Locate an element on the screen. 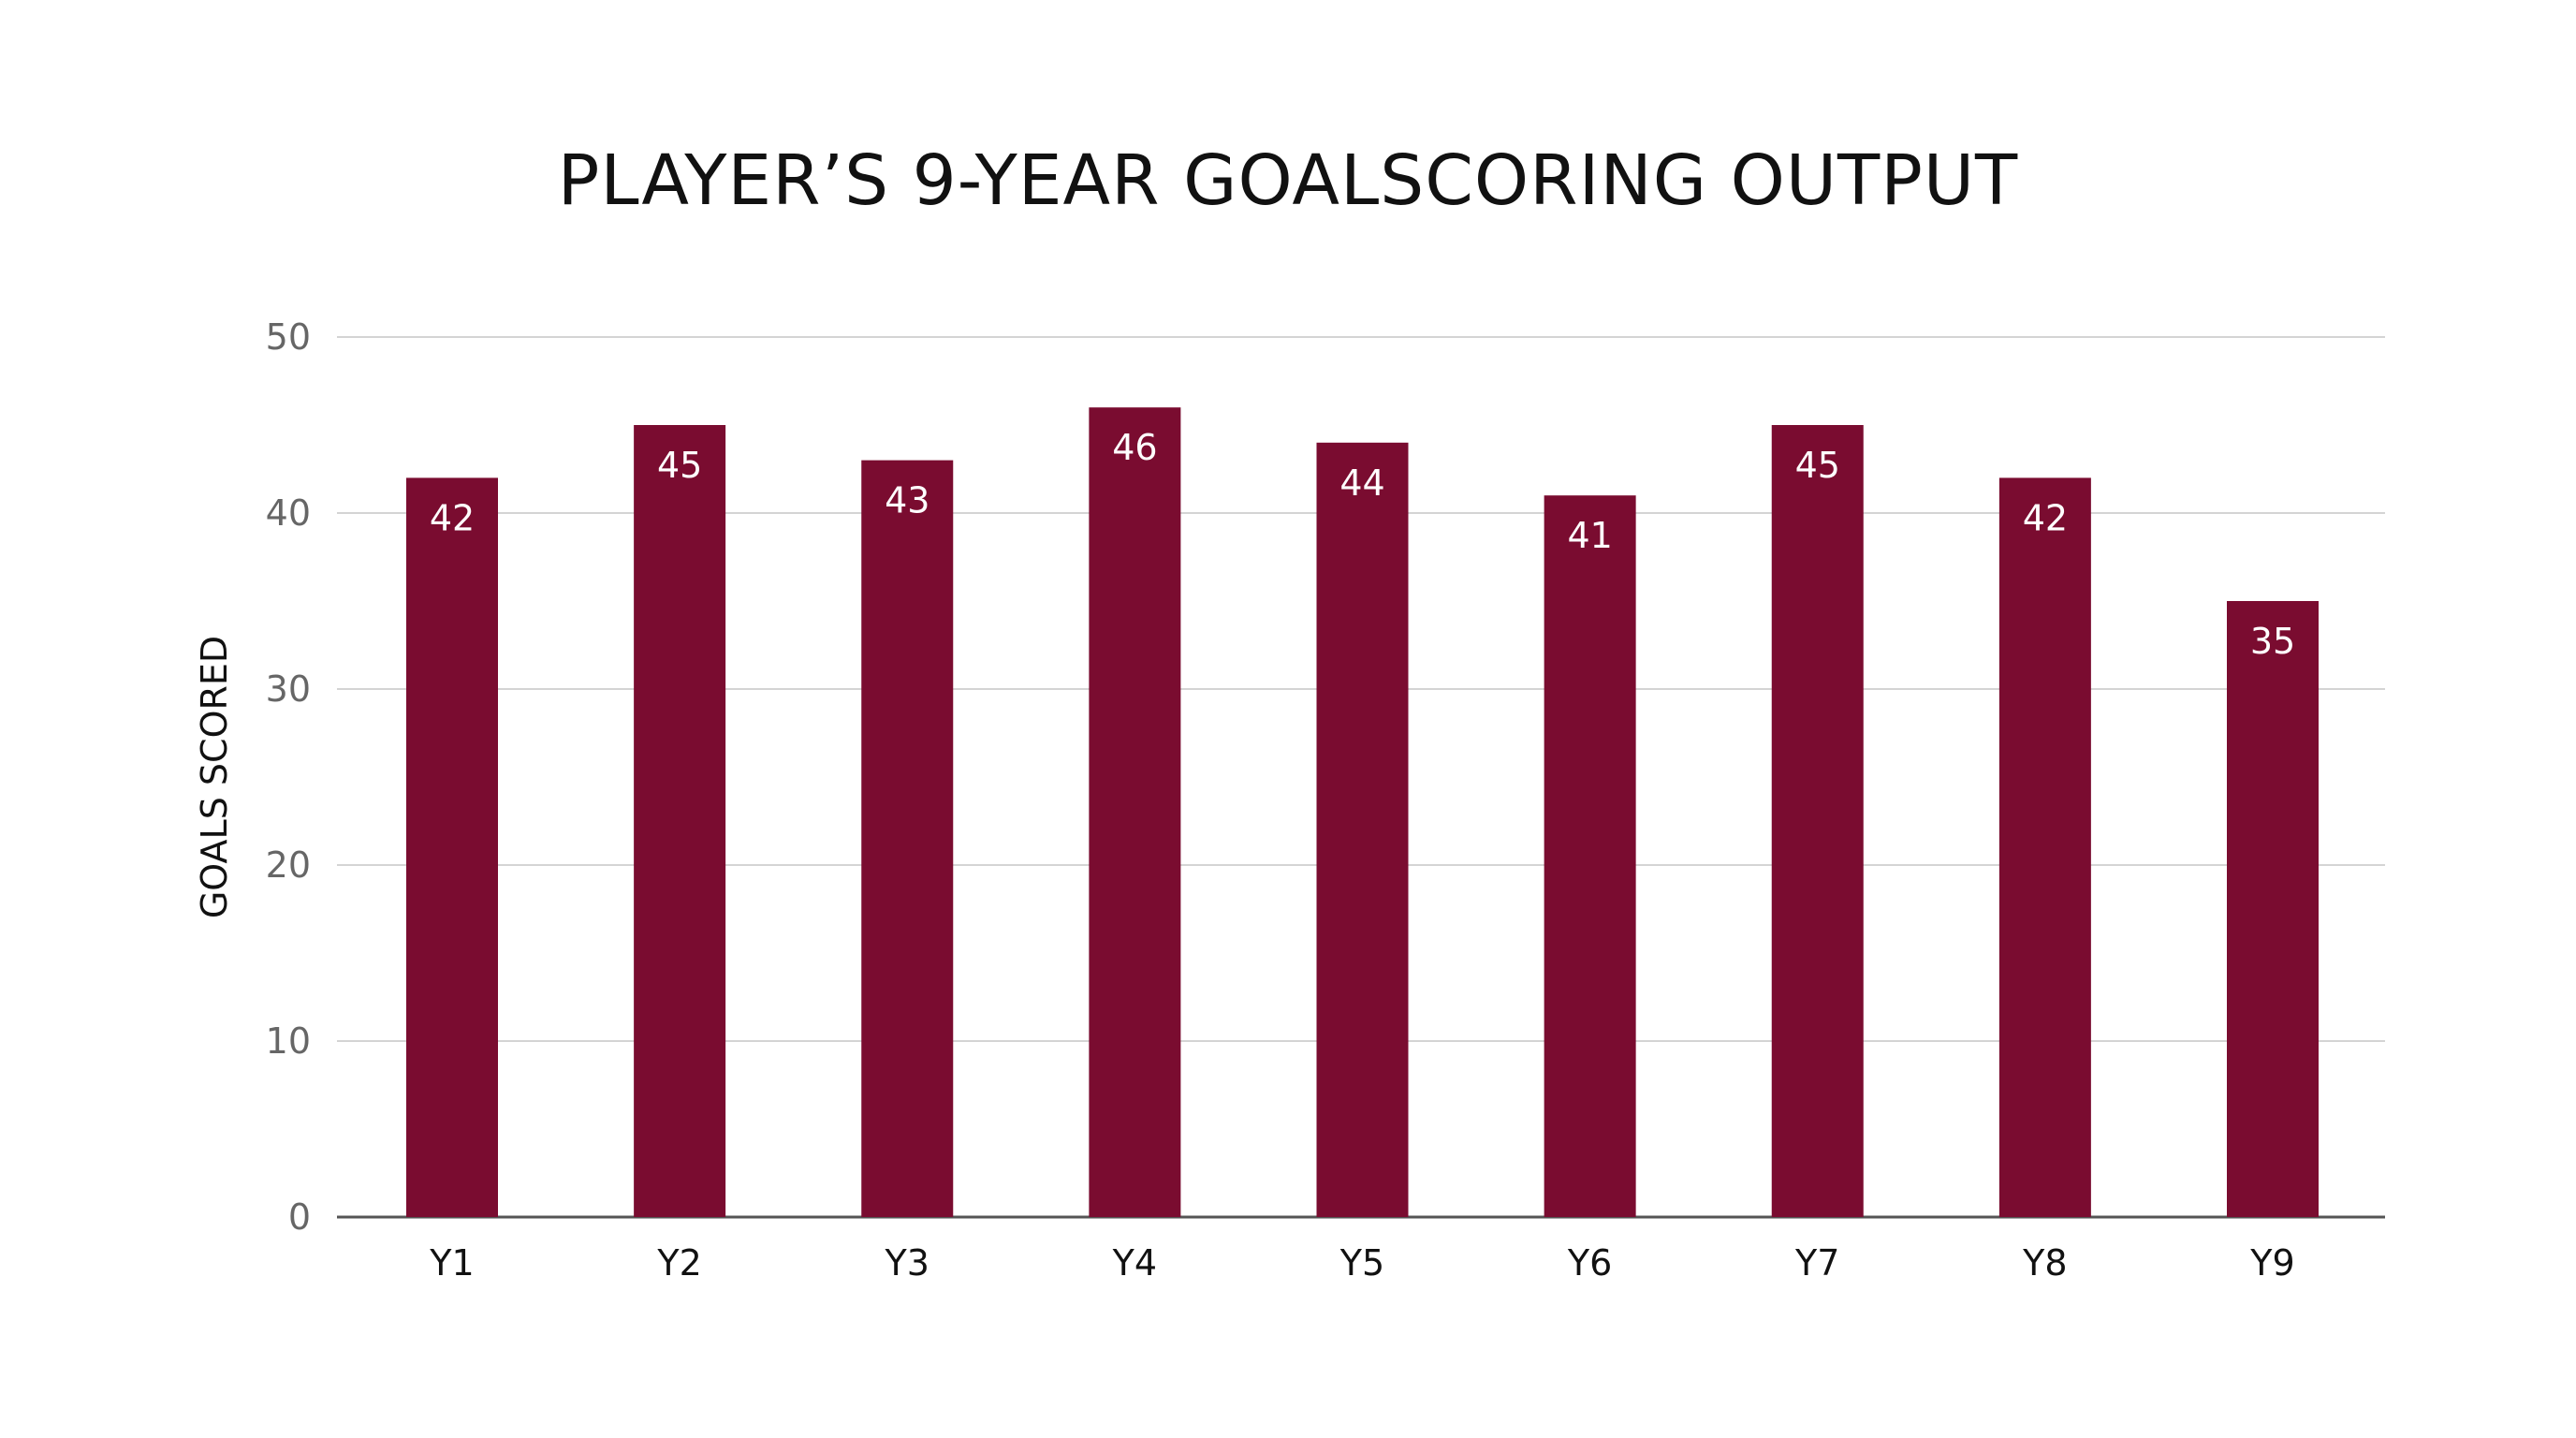 This screenshot has height=1438, width=2576. y-axis-label: GOALS SCORED is located at coordinates (214, 777).